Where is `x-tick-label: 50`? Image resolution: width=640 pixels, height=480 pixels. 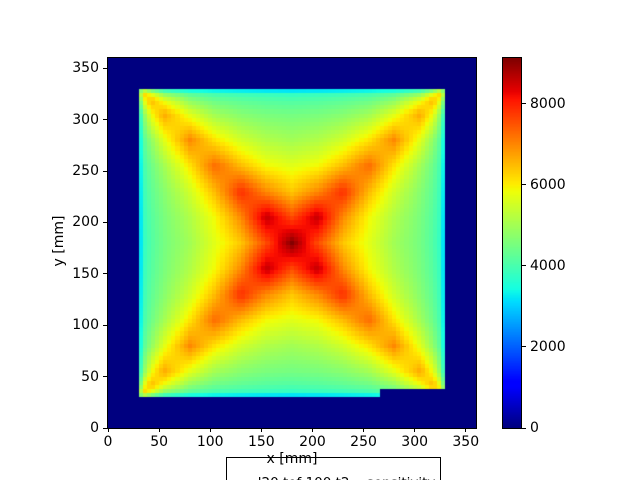
x-tick-label: 50 is located at coordinates (159, 442).